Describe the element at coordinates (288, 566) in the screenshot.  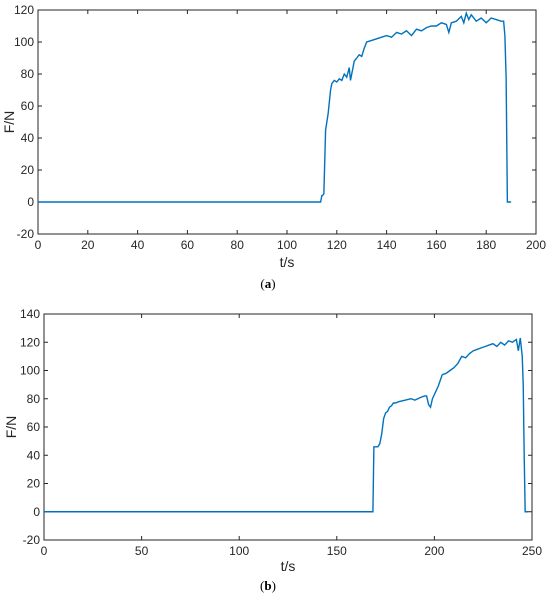
I see `x-axis-label-b: t/s` at that location.